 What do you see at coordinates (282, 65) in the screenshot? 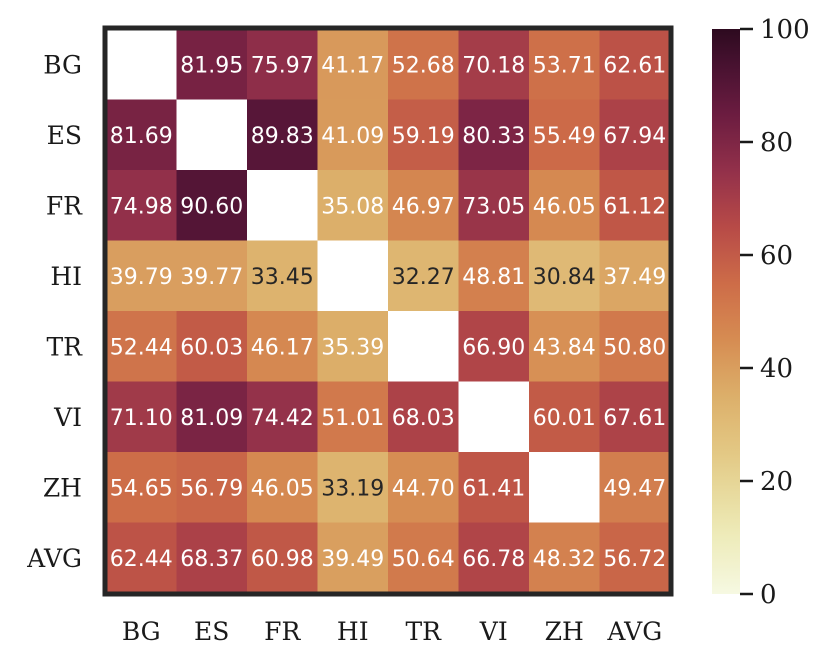
I see `cell-value-label: 75.97` at bounding box center [282, 65].